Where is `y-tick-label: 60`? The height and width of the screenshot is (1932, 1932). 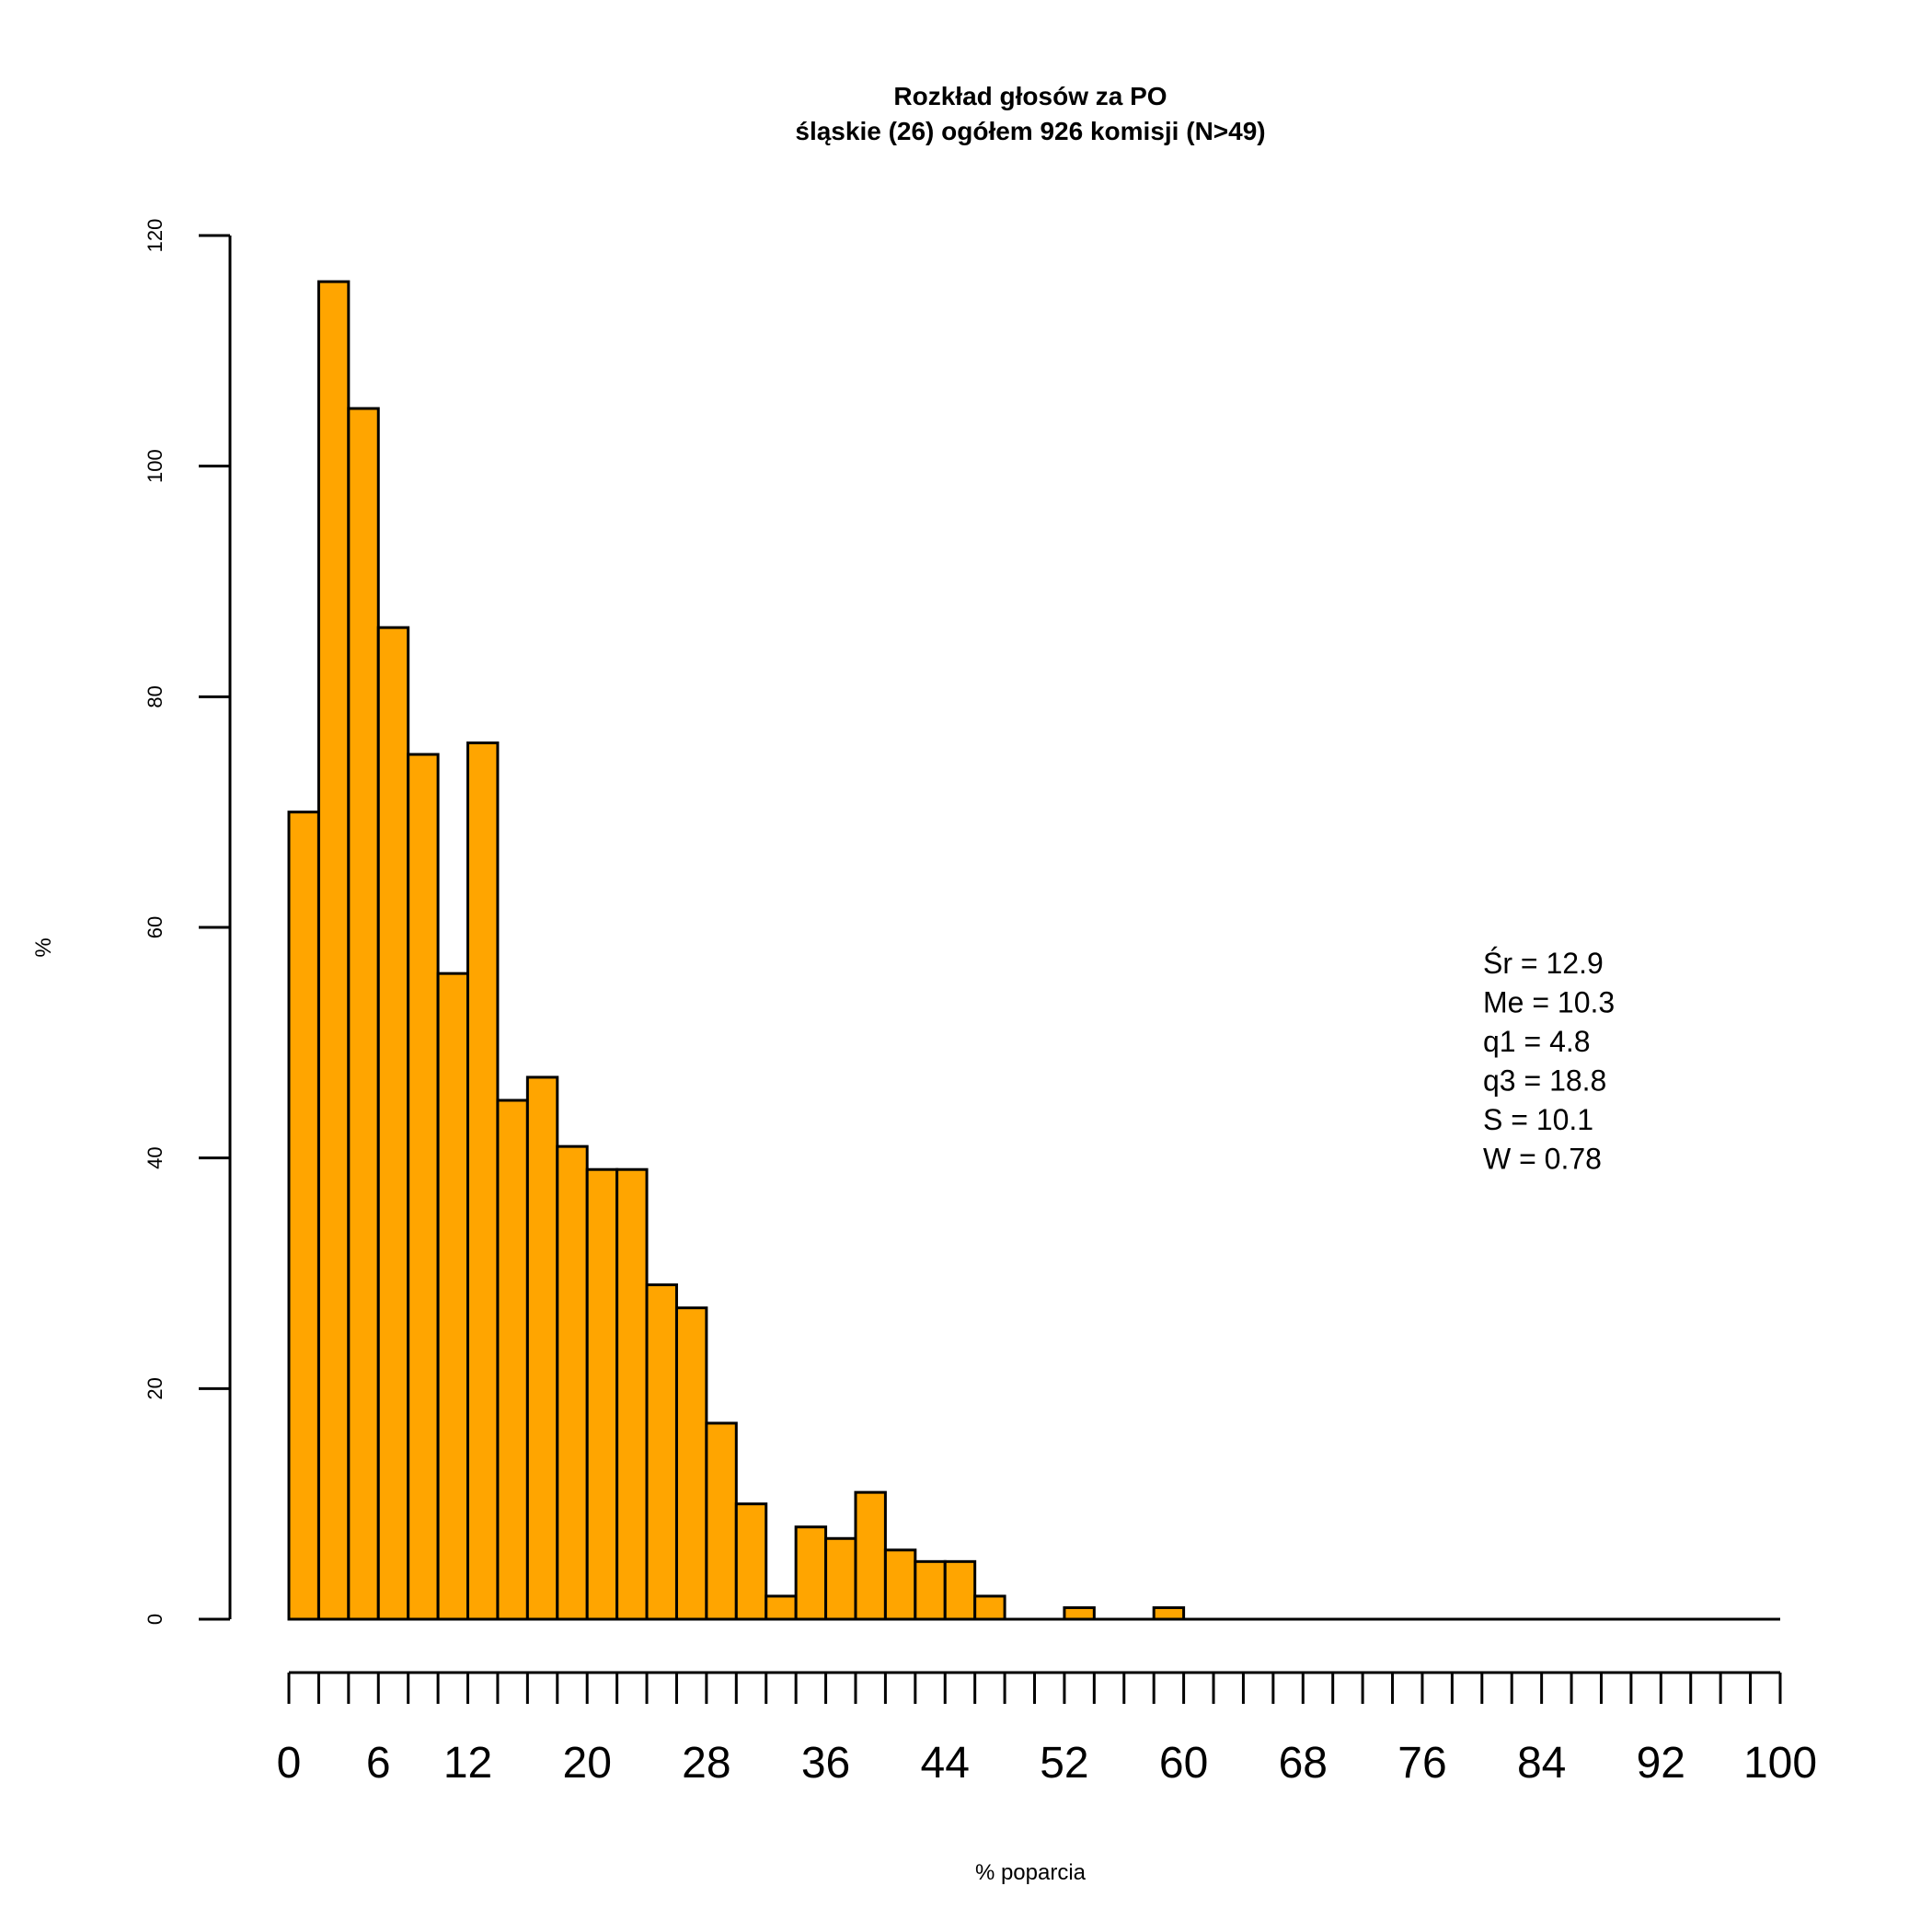
y-tick-label: 60 is located at coordinates (155, 927).